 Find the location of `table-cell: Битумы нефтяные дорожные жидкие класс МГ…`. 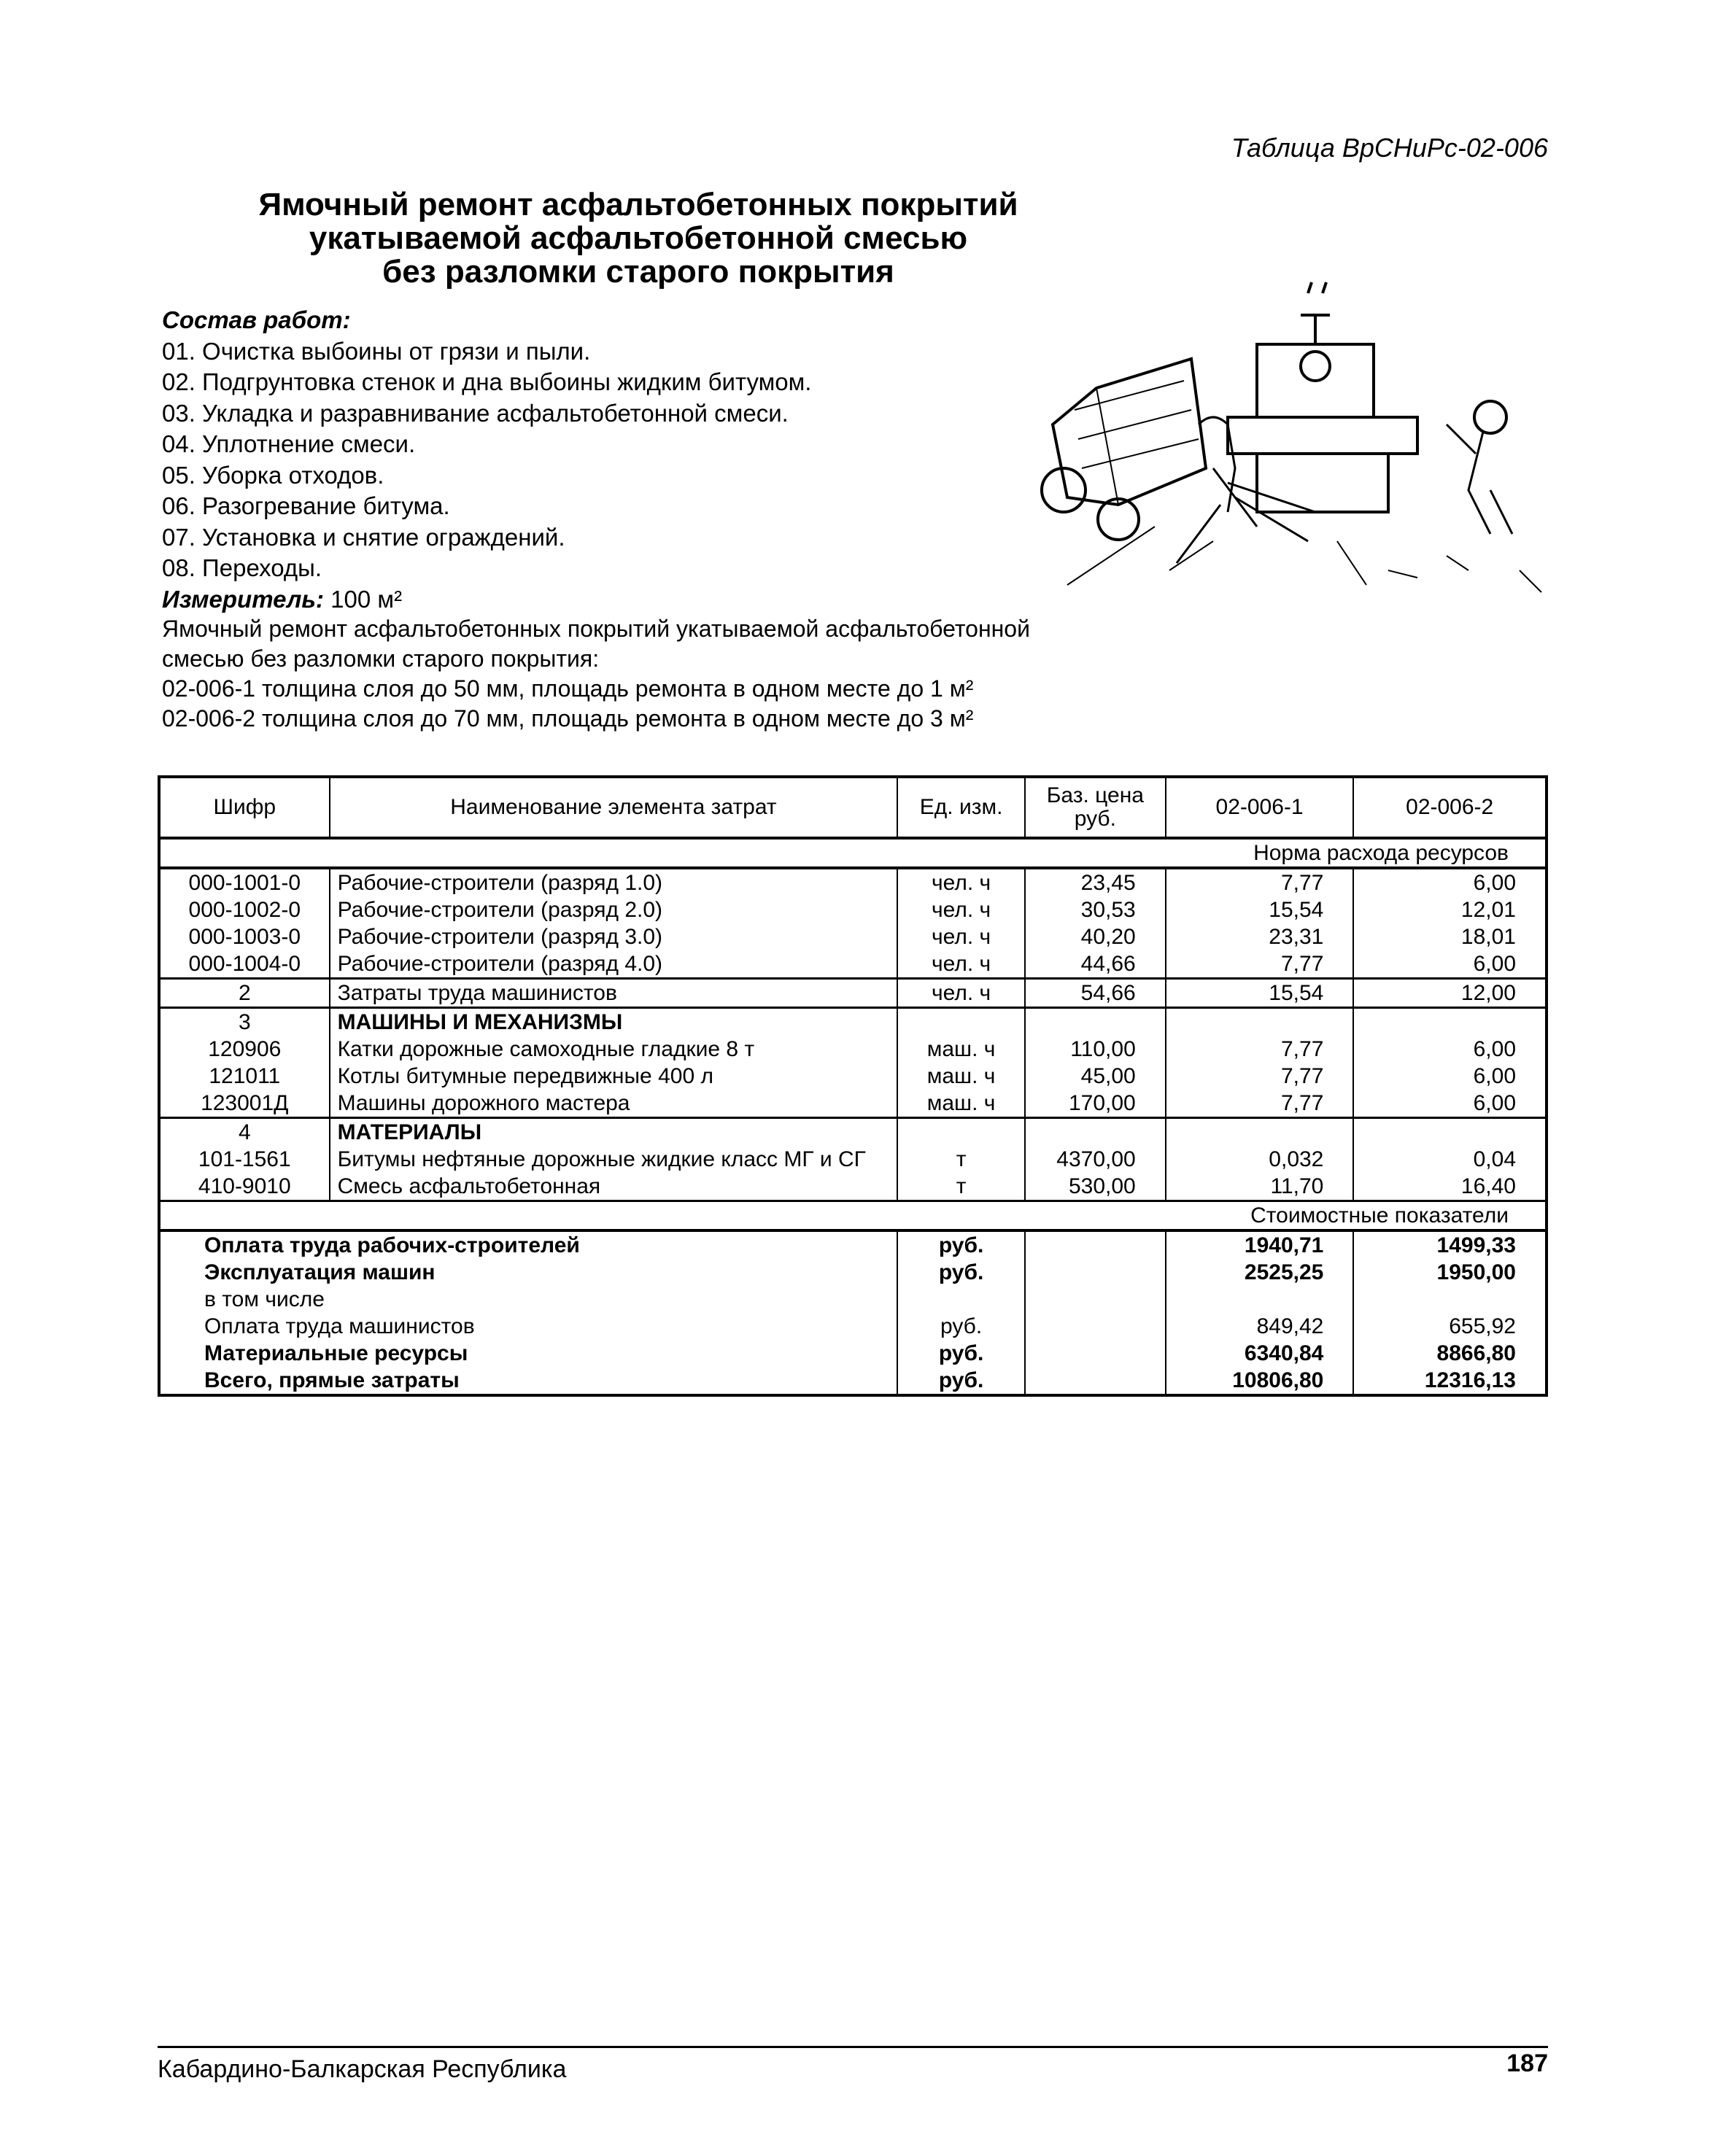

table-cell: Битумы нефтяные дорожные жидкие класс МГ… is located at coordinates (613, 1159).